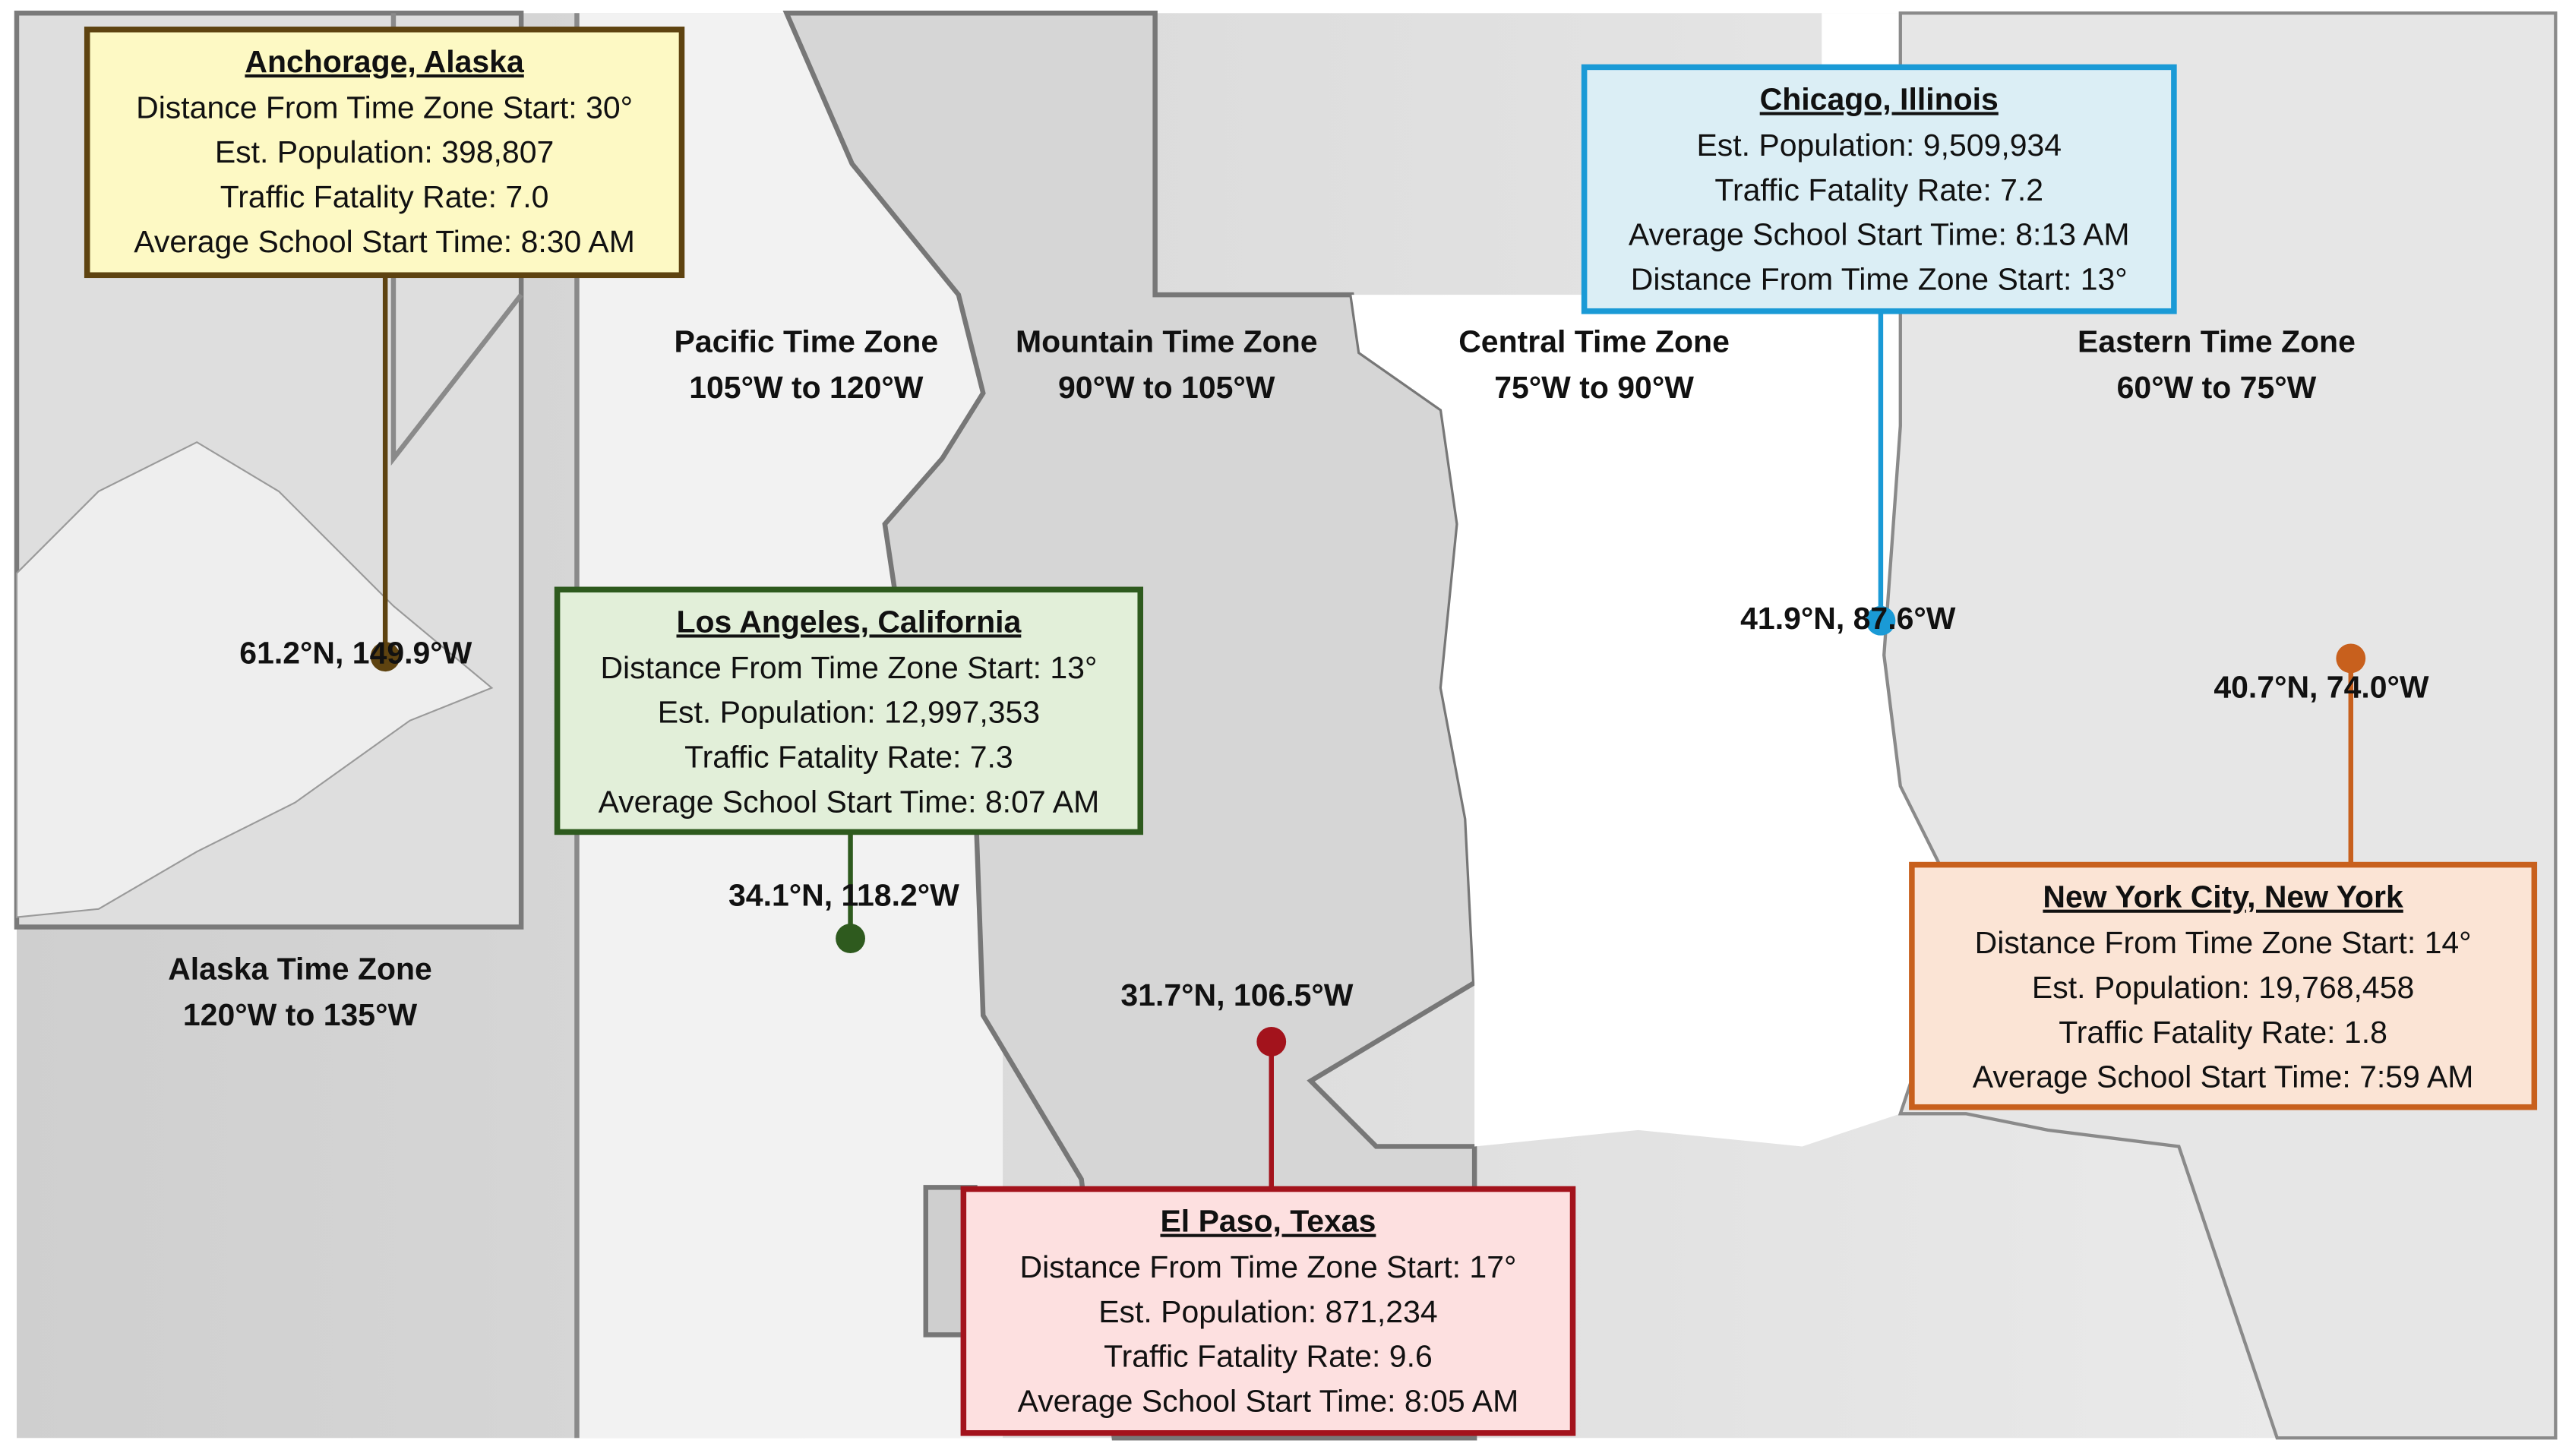 Image resolution: width=2569 pixels, height=1456 pixels. Describe the element at coordinates (1267, 1266) in the screenshot. I see `city-info: Distance From Time Zone Start: 17°` at that location.